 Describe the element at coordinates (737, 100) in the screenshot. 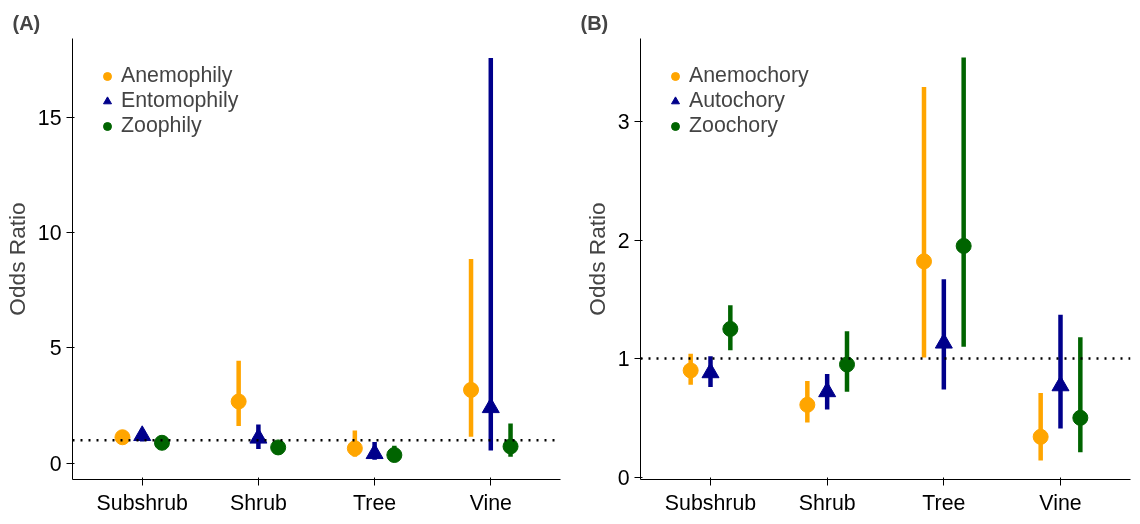

I see `legend-label: Autochory` at that location.